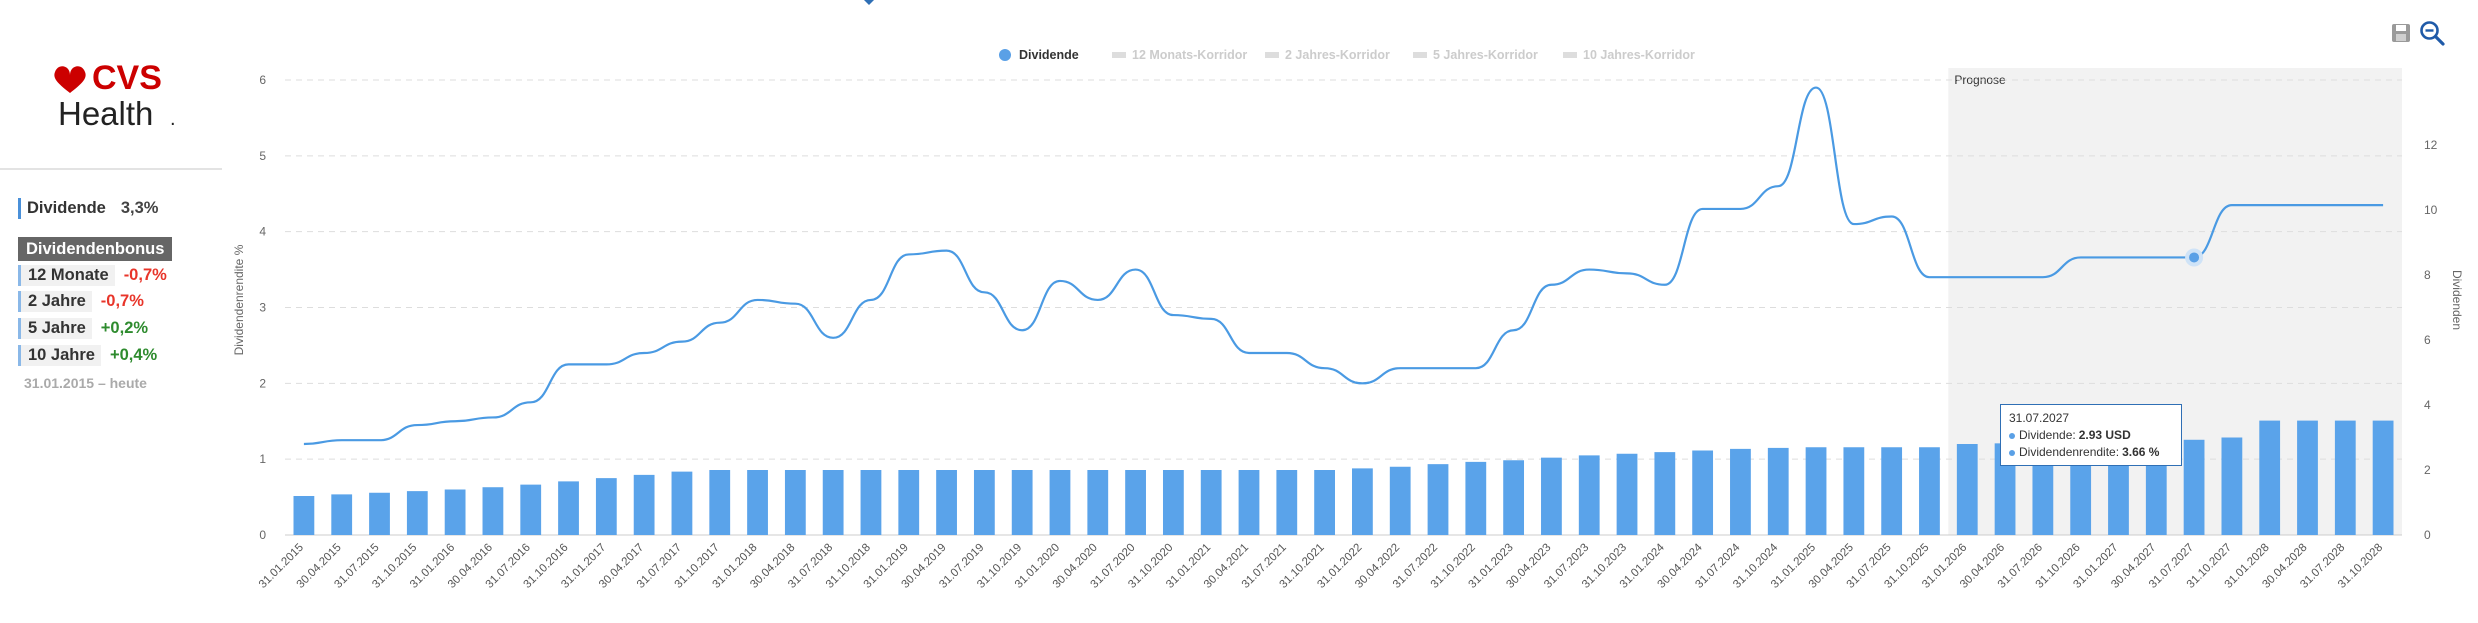 This screenshot has width=2478, height=623. What do you see at coordinates (2039, 418) in the screenshot?
I see `tooltip-date: 31.07.2027` at bounding box center [2039, 418].